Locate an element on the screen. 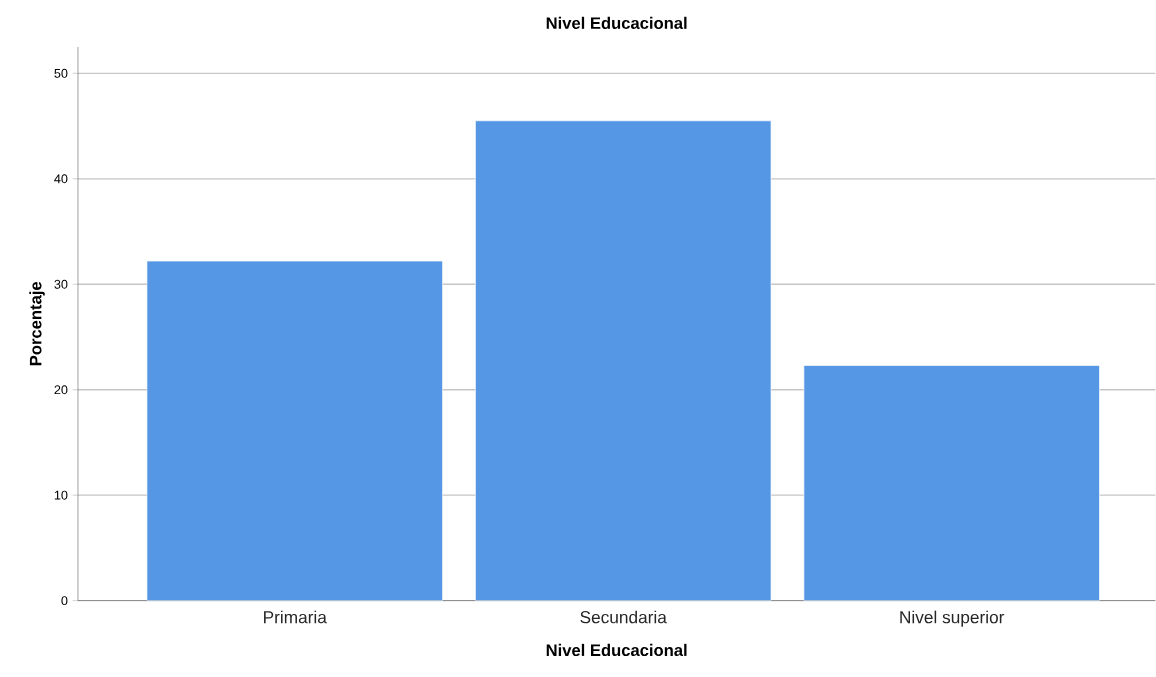 This screenshot has height=677, width=1156. y-tick-label: 50 is located at coordinates (61, 73).